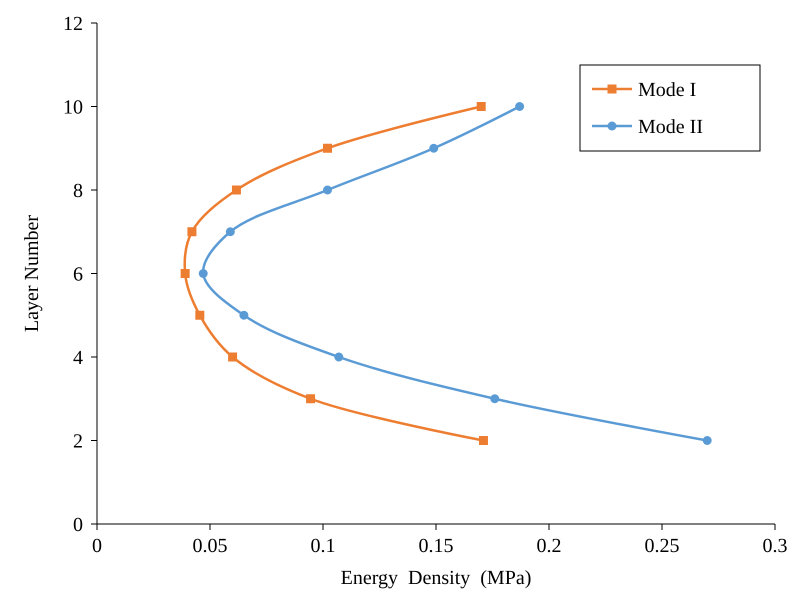  I want to click on x-tick-label: 0.05, so click(210, 546).